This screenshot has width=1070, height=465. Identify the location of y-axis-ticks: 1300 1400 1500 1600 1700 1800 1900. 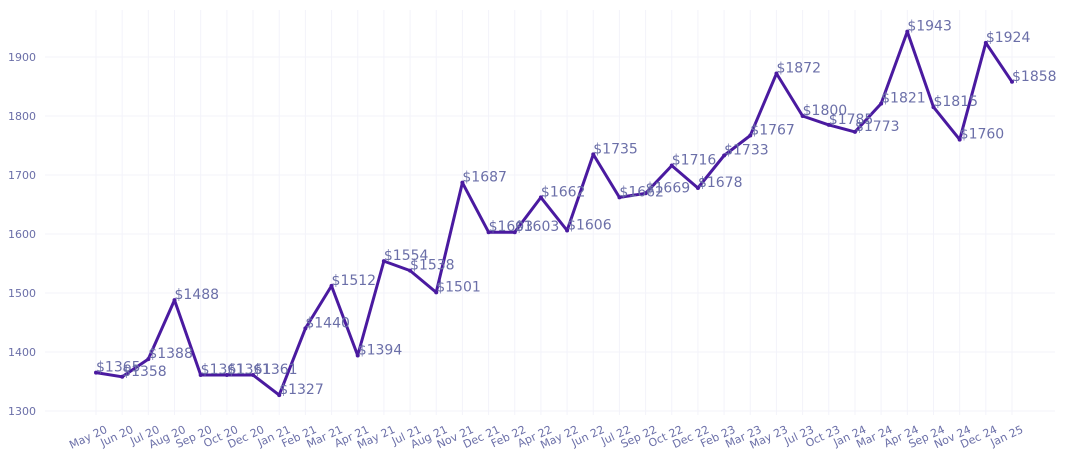
(22, 234).